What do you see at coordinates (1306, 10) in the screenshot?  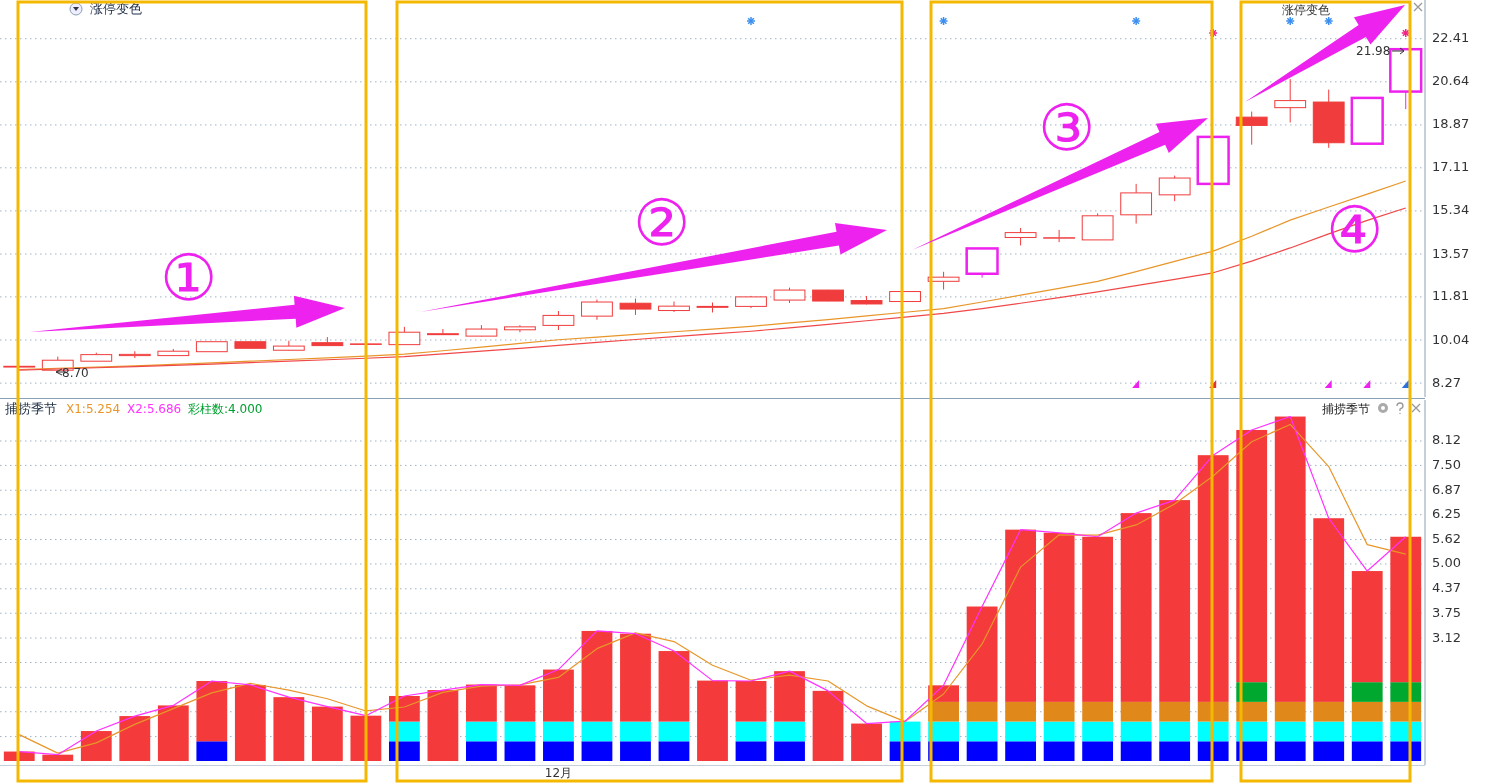 I see `annotation: 涨停变色` at bounding box center [1306, 10].